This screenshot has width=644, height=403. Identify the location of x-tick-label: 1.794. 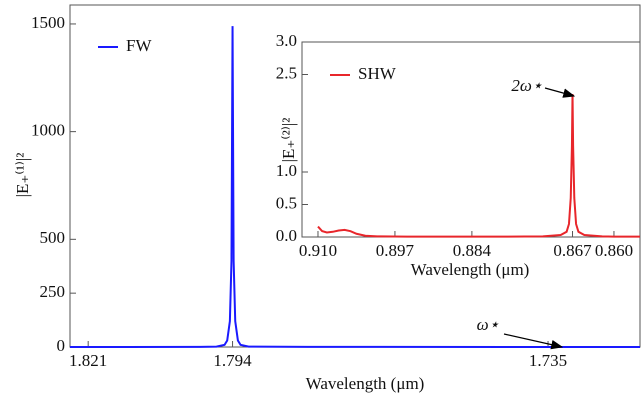
(232, 360).